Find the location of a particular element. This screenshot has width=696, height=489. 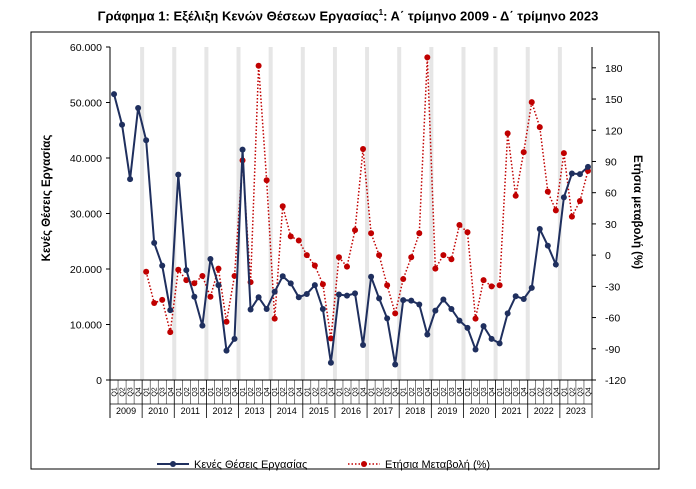

left-tick-label: 60.000 is located at coordinates (86, 48).